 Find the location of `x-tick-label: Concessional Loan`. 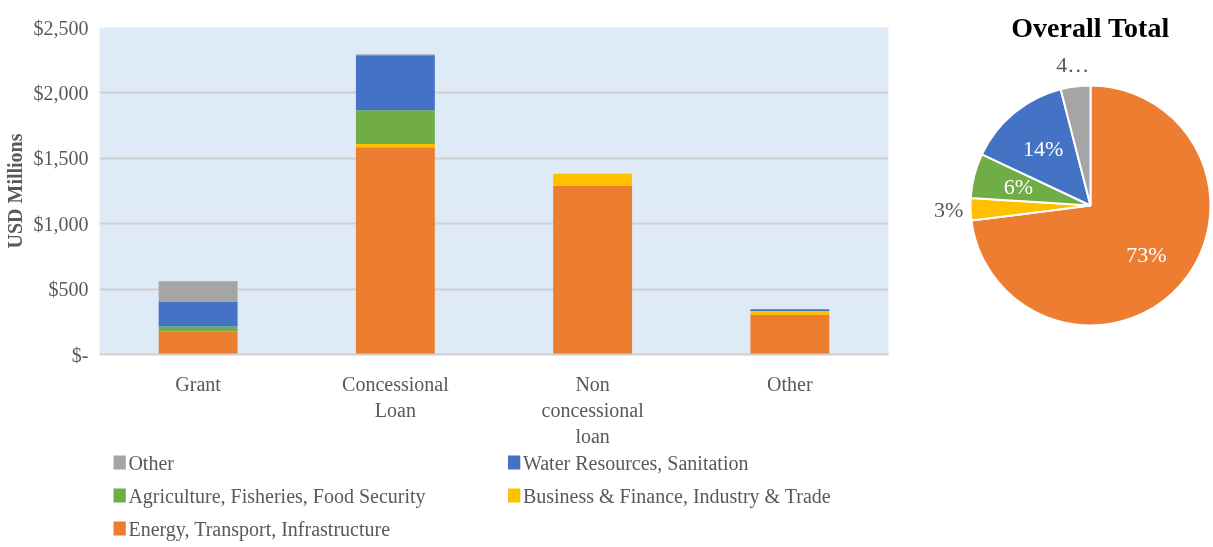

x-tick-label: Concessional Loan is located at coordinates (396, 396).